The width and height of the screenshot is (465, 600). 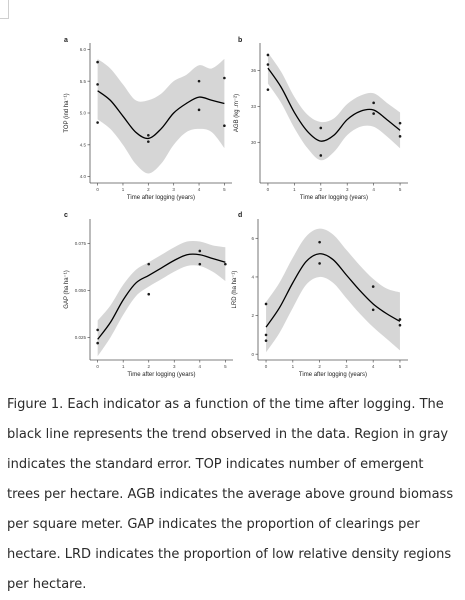 I want to click on y-tick-label: 6, so click(x=252, y=238).